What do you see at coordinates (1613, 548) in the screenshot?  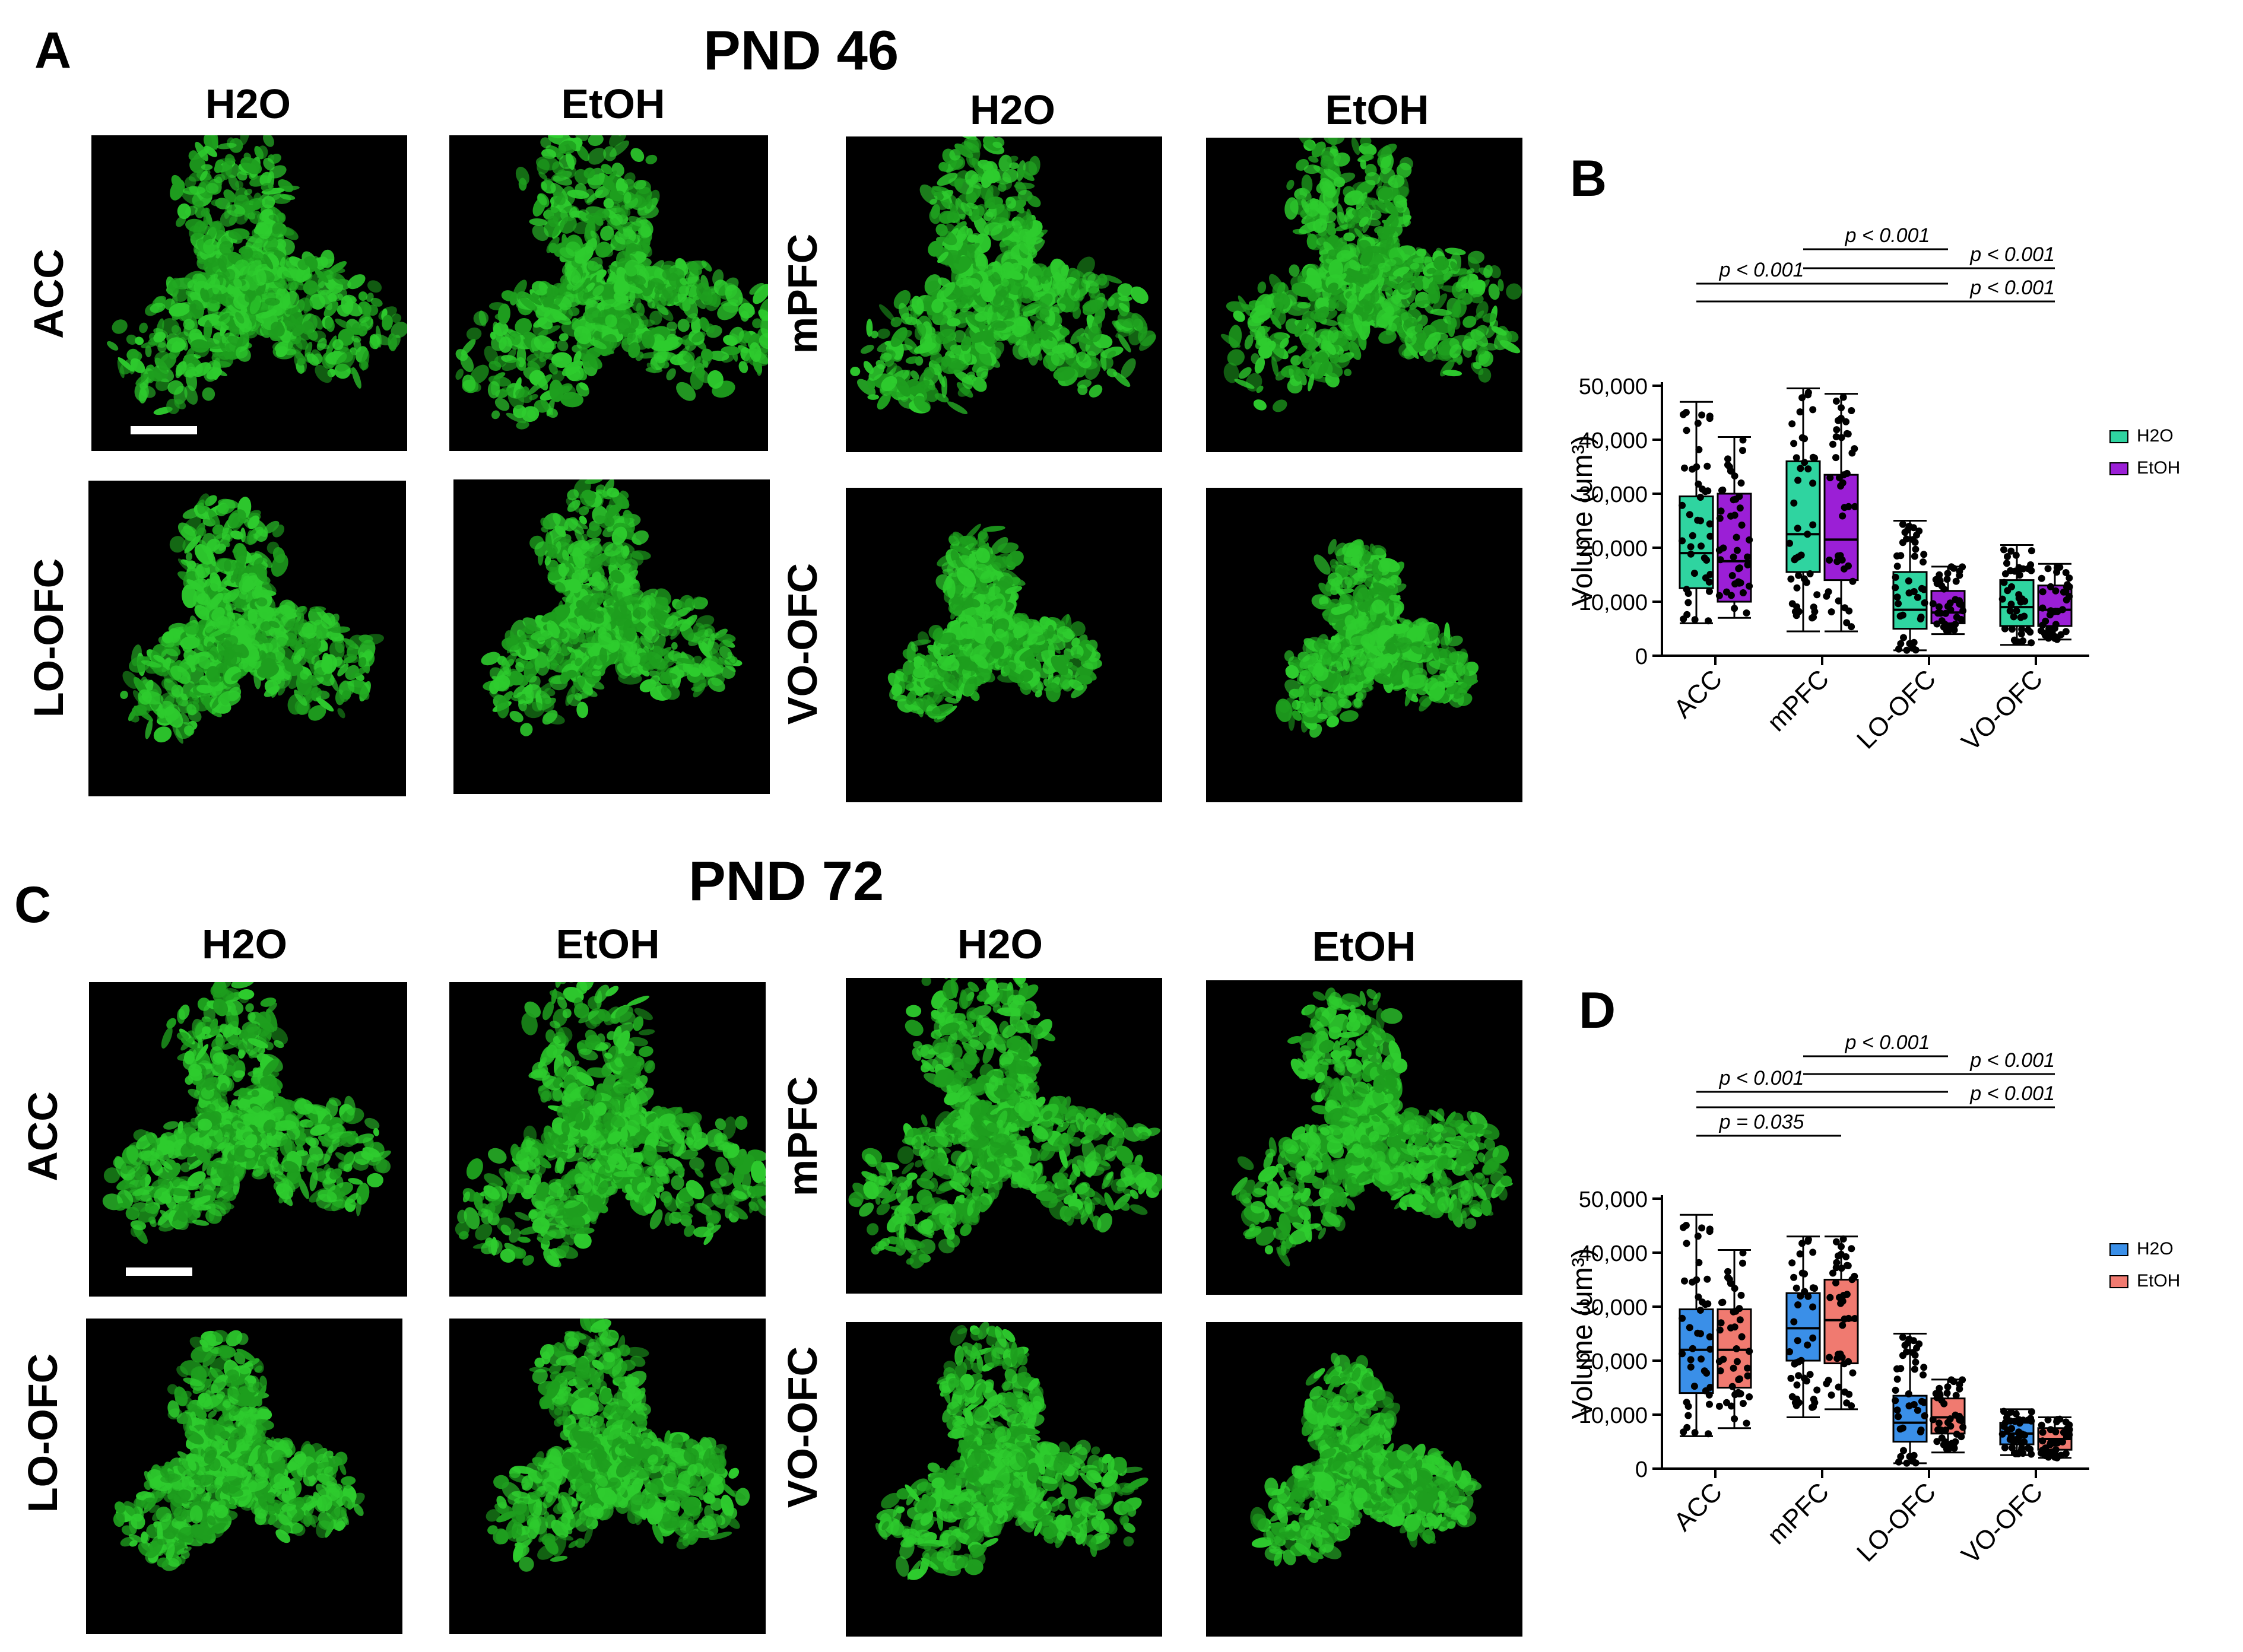 I see `y-tick-label: 20,000` at bounding box center [1613, 548].